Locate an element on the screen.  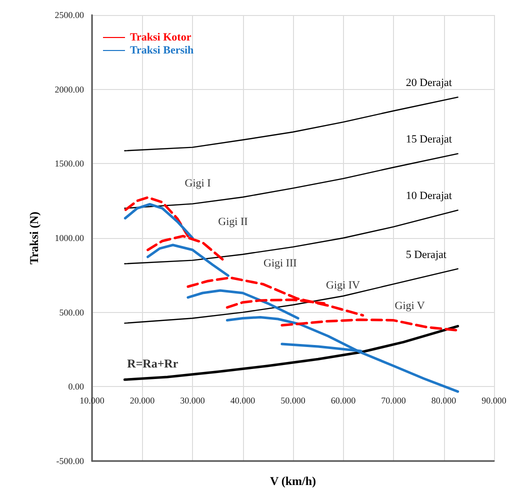
x-tick-label: 30.000 is located at coordinates (193, 400).